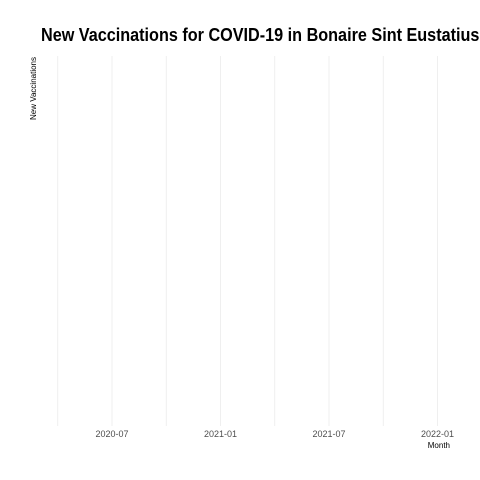 This screenshot has height=480, width=480. Describe the element at coordinates (437, 434) in the screenshot. I see `x-tick-label: 2022-01` at that location.